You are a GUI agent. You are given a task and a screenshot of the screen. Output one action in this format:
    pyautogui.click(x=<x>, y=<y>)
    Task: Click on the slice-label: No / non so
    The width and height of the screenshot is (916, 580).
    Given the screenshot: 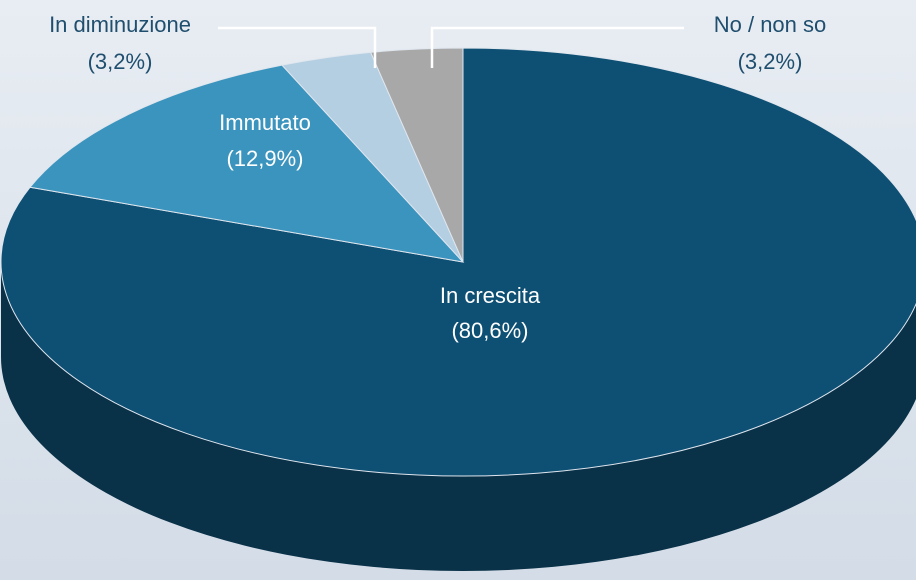 What is the action you would take?
    pyautogui.click(x=770, y=24)
    